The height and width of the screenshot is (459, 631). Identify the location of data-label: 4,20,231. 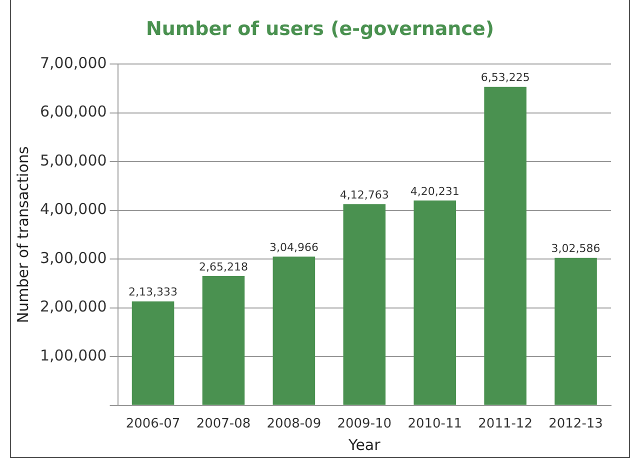
(435, 191).